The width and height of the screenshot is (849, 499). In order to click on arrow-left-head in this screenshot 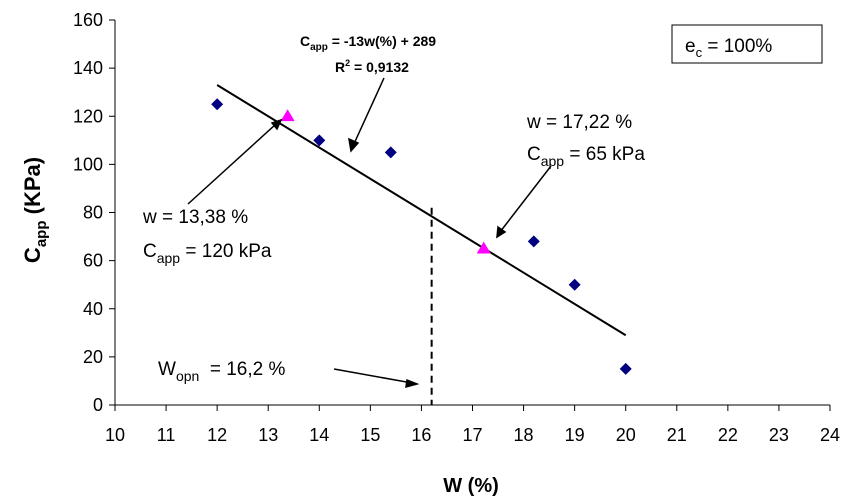, I will do `click(276, 124)`.